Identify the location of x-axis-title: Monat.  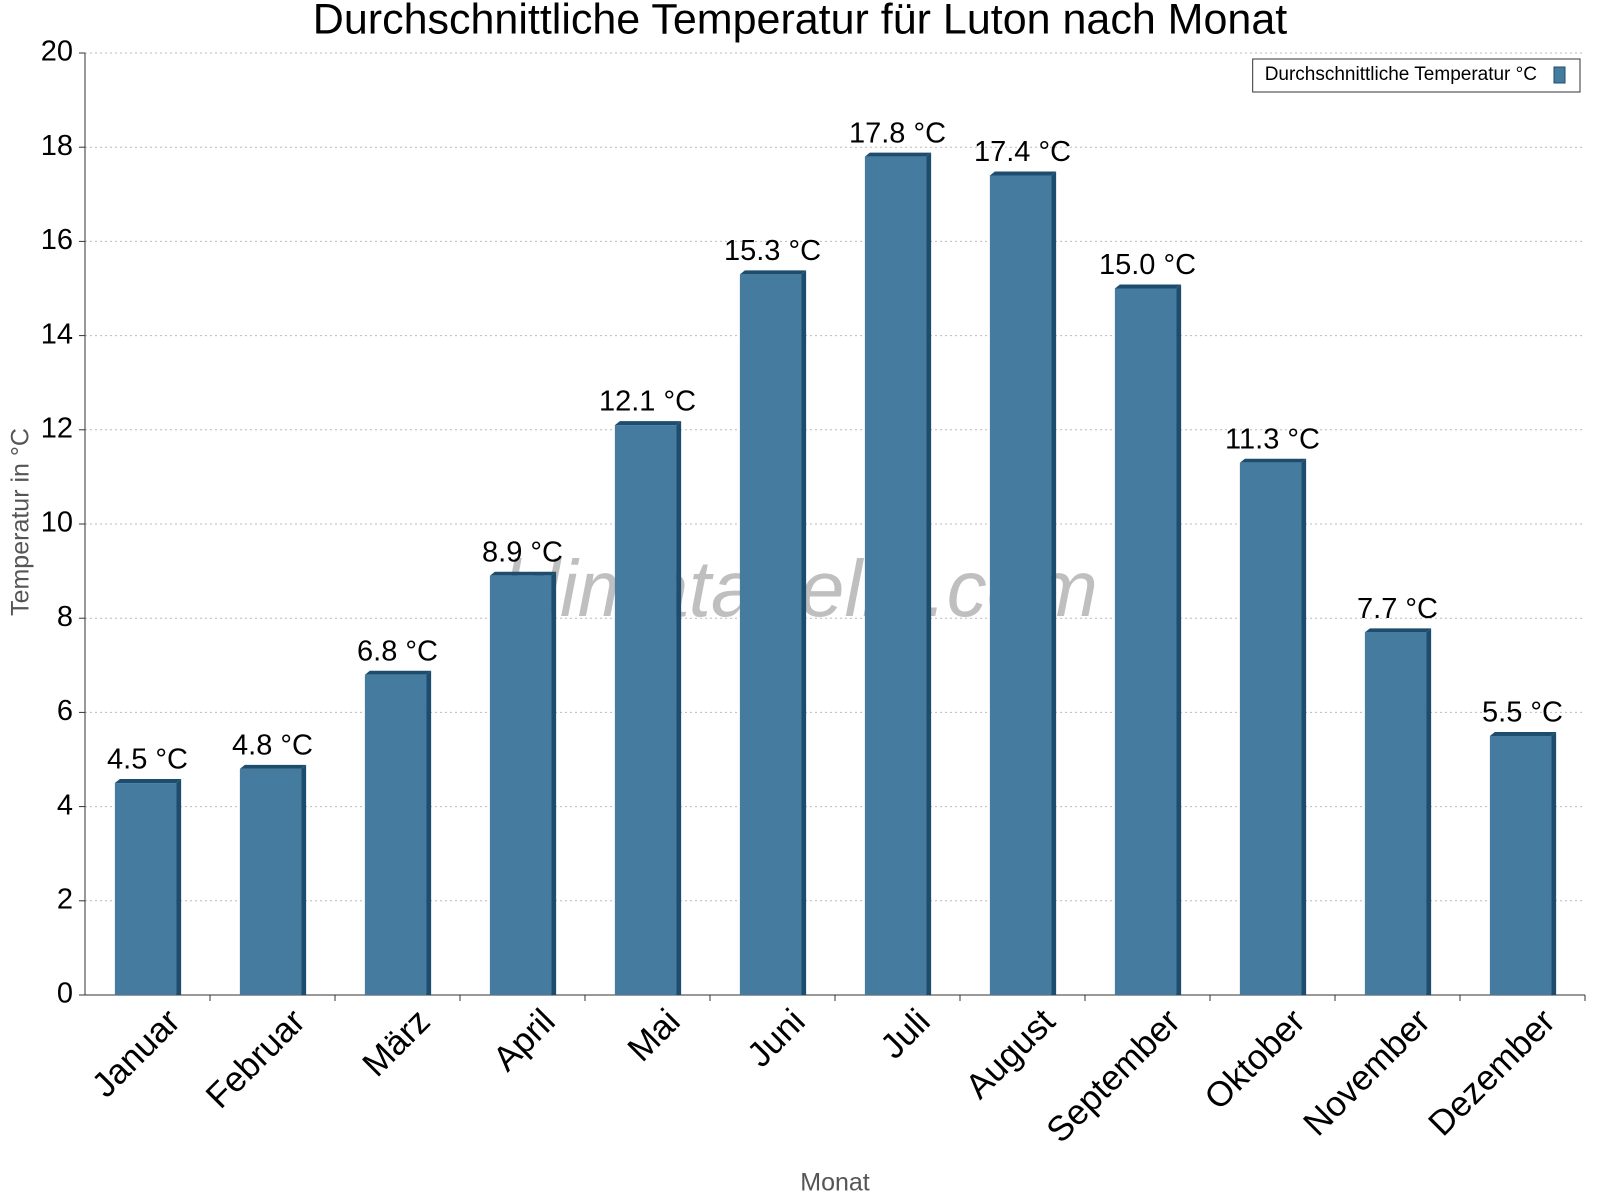
(835, 1183).